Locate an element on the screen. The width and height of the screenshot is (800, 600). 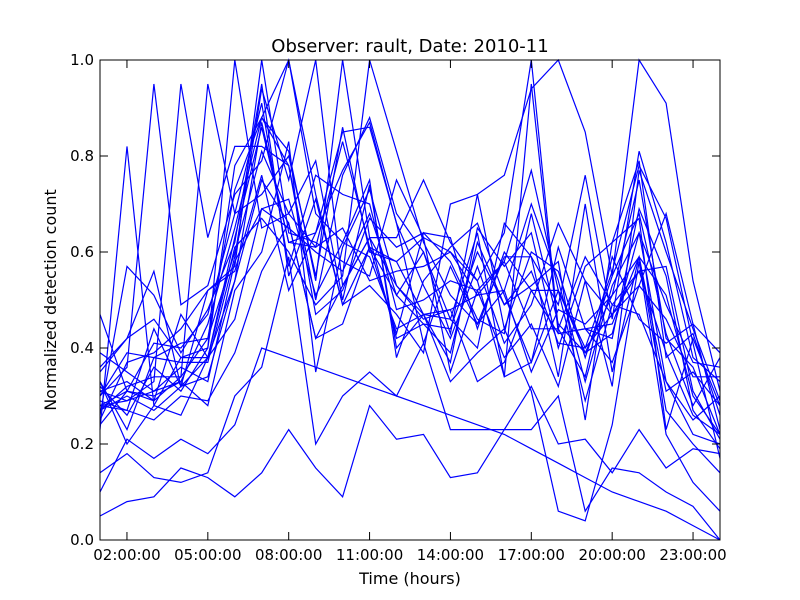
x-tick-label: 11:00:00 is located at coordinates (369, 555).